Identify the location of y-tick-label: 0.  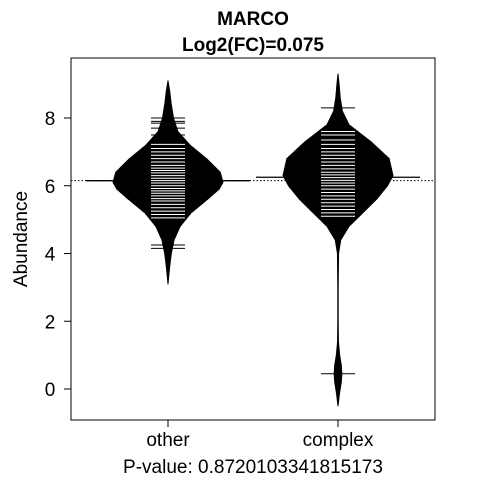
(50, 390).